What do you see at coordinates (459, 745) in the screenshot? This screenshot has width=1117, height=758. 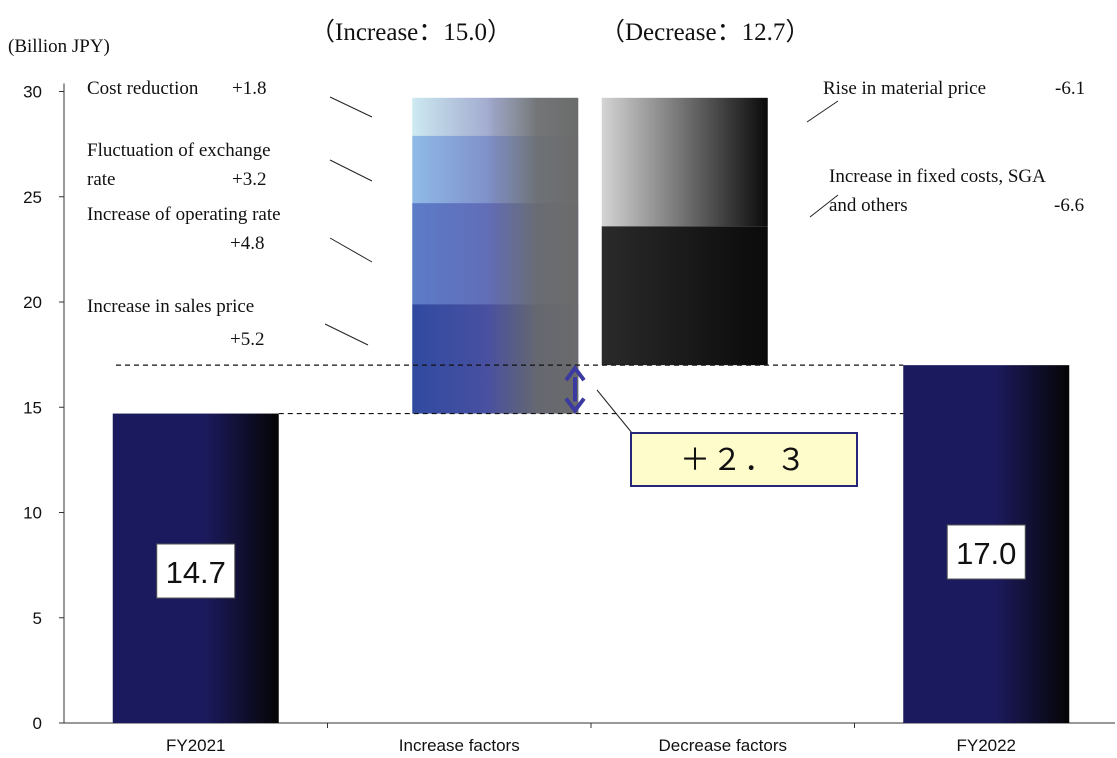 I see `x-tick-label: Increase factors` at bounding box center [459, 745].